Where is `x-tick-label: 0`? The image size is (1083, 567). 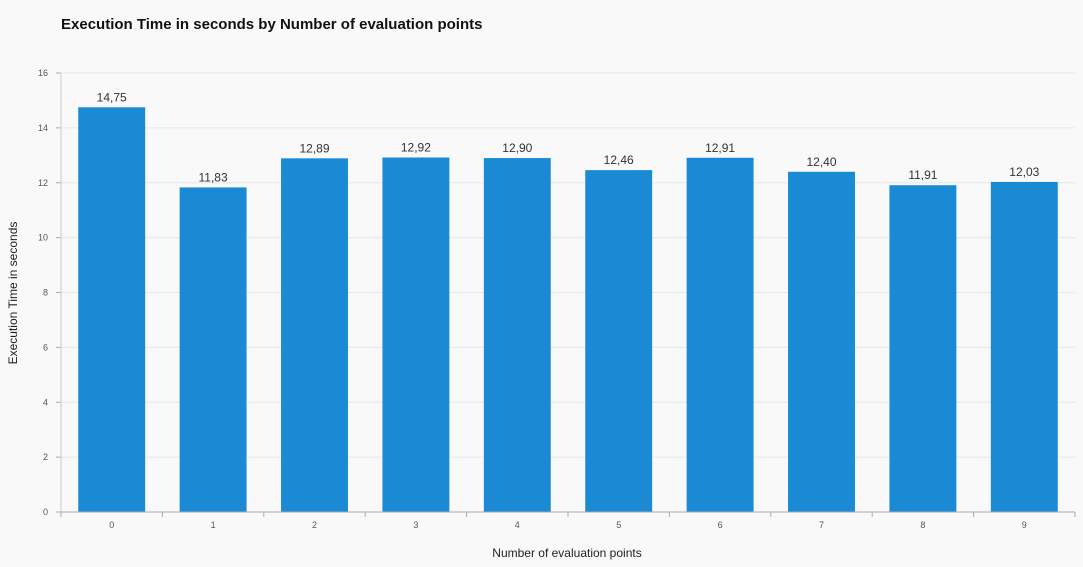 x-tick-label: 0 is located at coordinates (111, 525).